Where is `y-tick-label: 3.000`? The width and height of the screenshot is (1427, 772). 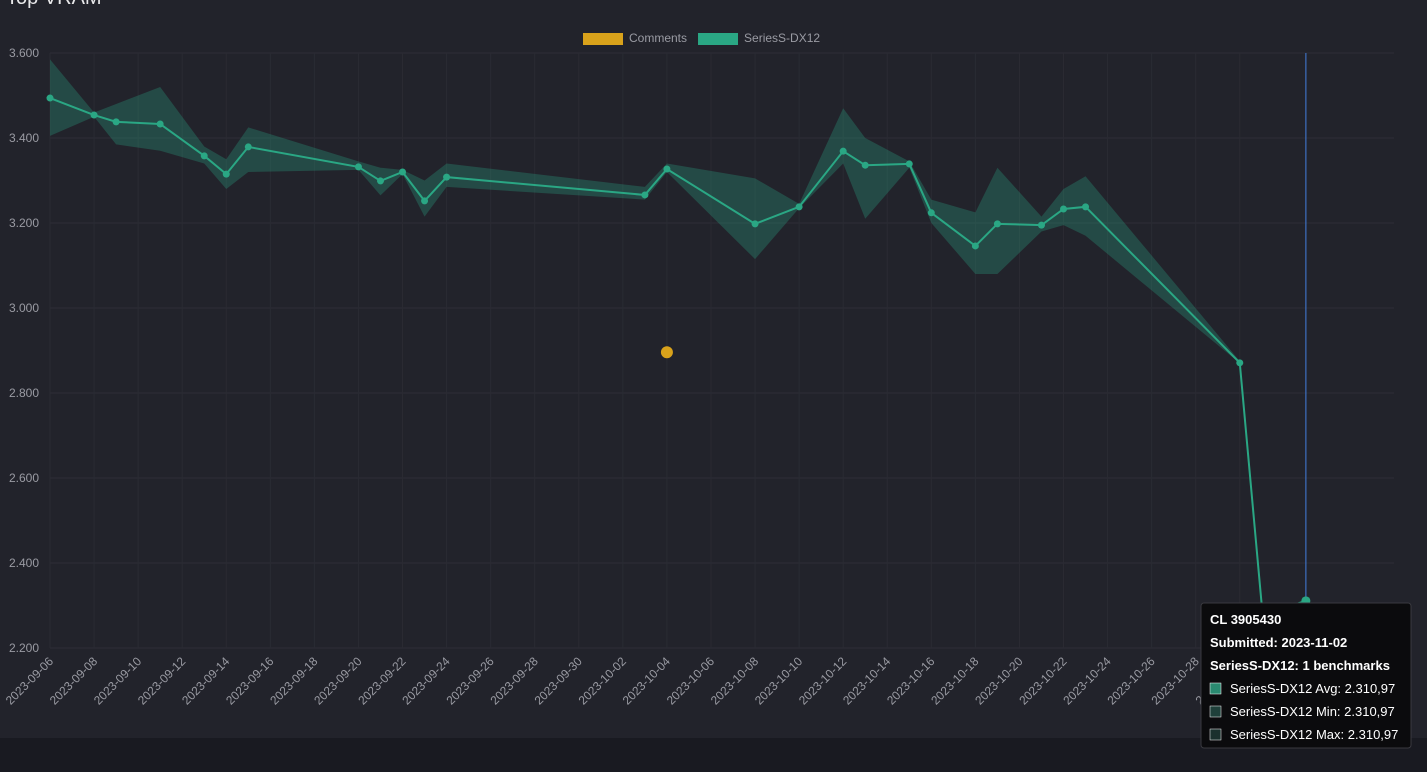 y-tick-label: 3.000 is located at coordinates (24, 308).